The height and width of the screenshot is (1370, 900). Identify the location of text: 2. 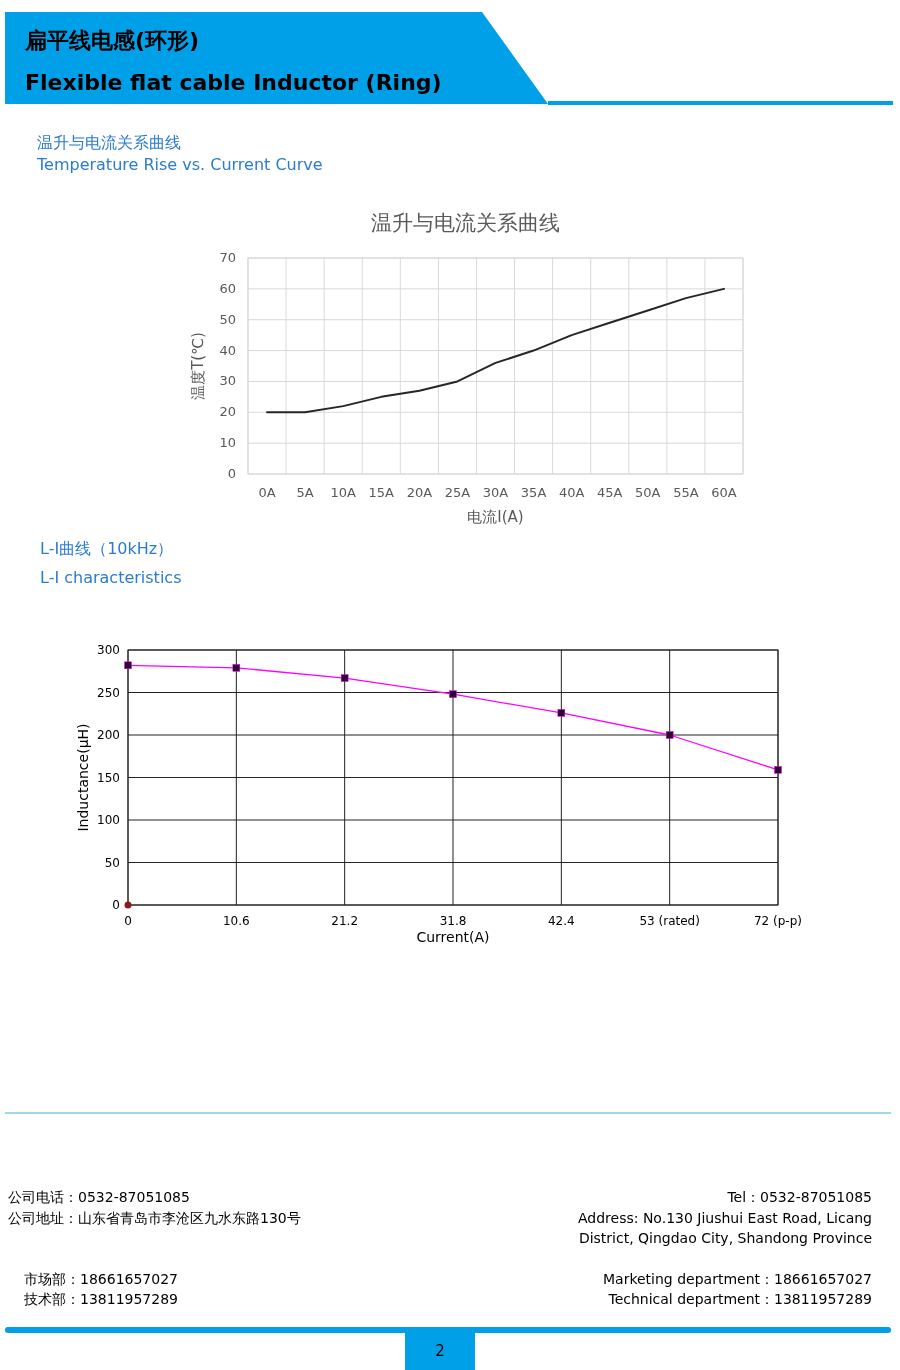
(440, 1351).